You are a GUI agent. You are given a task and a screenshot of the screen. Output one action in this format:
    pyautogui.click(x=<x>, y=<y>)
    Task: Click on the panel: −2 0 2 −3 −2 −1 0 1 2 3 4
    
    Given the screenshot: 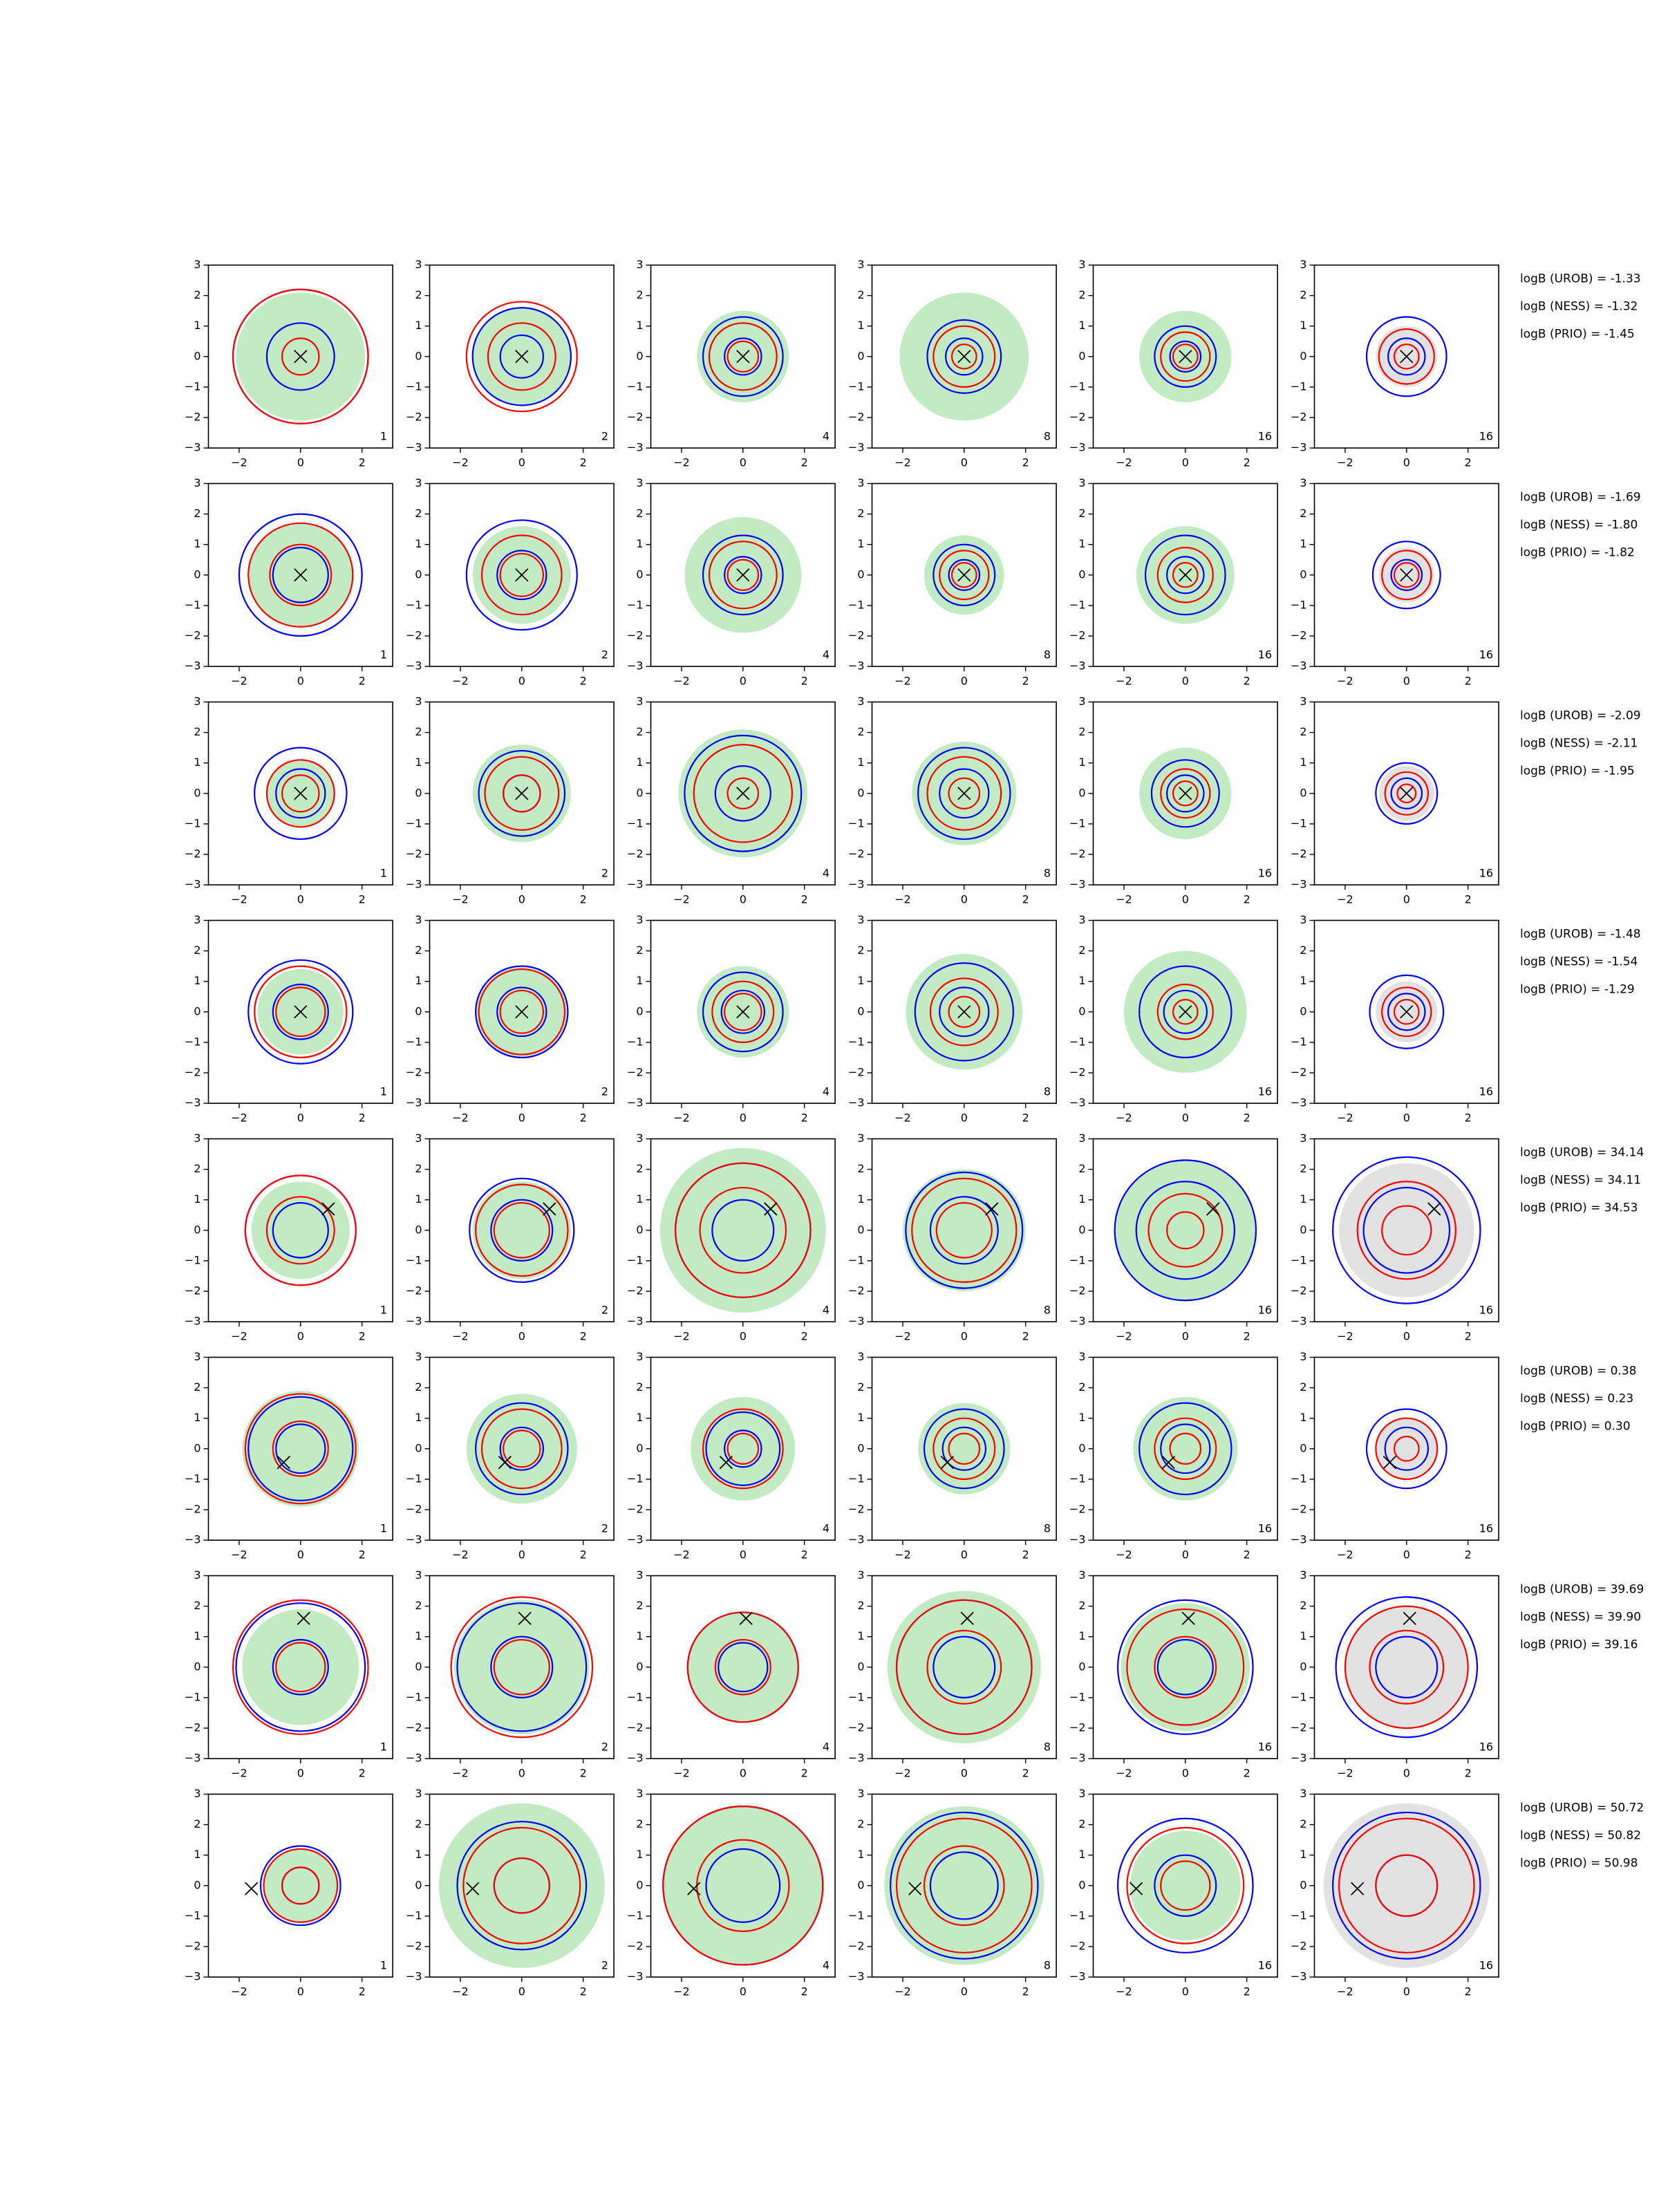 What is the action you would take?
    pyautogui.click(x=732, y=800)
    